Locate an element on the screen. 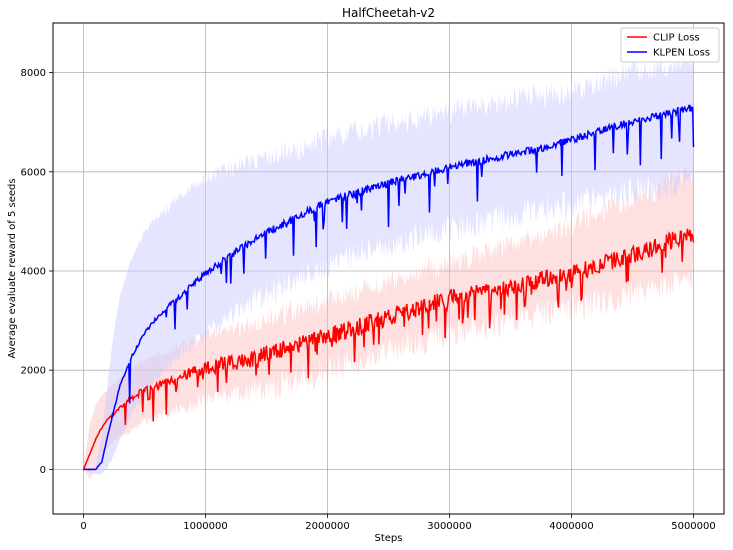 This screenshot has height=550, width=733. y-tick-label: 2000 is located at coordinates (33, 371).